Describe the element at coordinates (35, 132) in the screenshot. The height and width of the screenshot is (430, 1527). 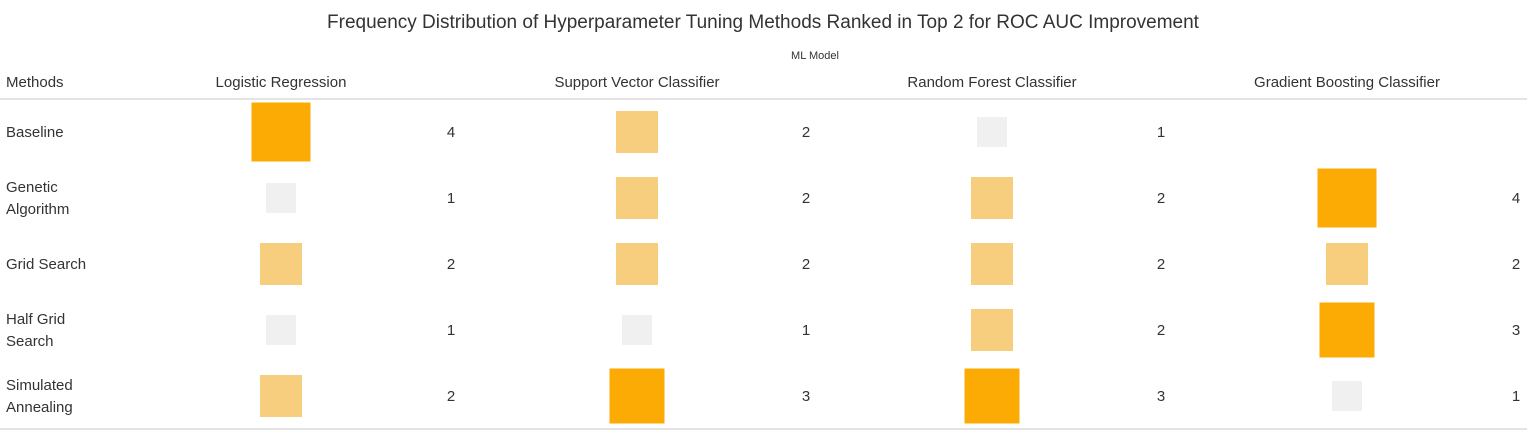
I see `row-label: Baseline` at that location.